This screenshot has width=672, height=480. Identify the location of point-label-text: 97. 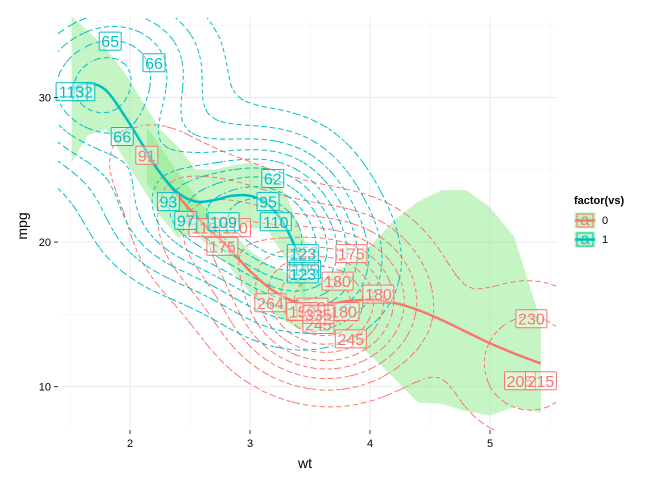
(186, 221).